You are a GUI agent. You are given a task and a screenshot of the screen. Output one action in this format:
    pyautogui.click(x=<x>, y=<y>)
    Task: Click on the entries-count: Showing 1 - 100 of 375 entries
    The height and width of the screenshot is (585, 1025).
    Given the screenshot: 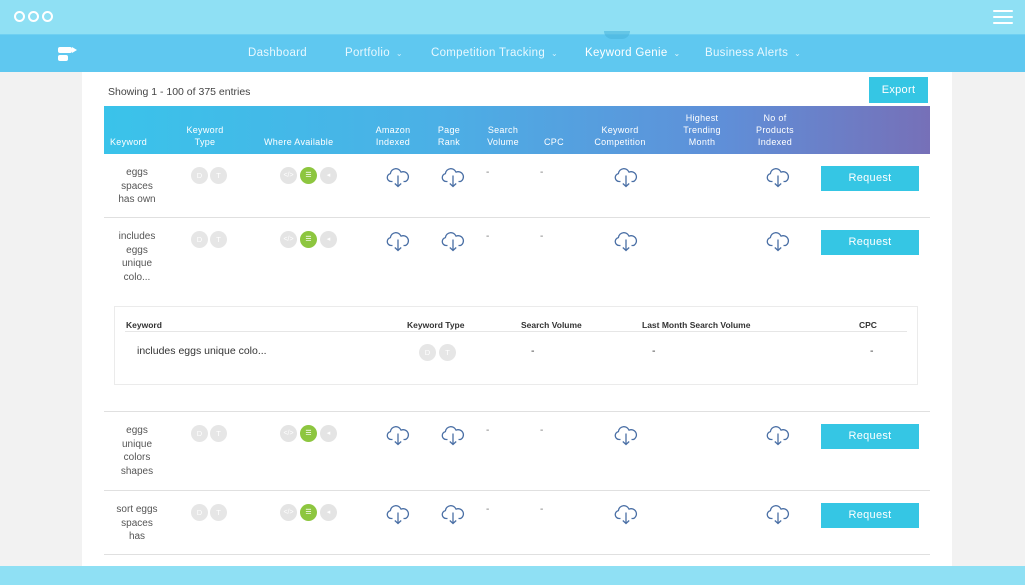 What is the action you would take?
    pyautogui.click(x=179, y=92)
    